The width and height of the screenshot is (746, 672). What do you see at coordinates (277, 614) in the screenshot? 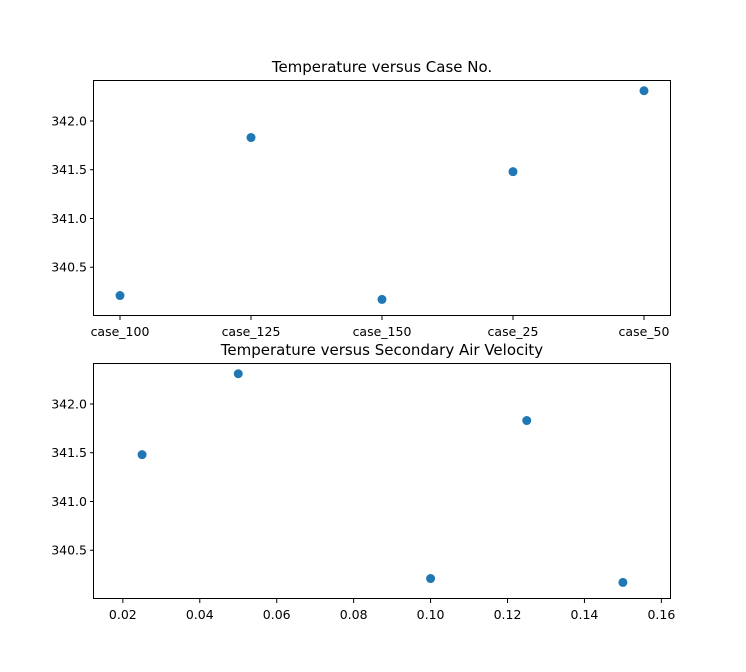
I see `x-tick-label: 0.06` at bounding box center [277, 614].